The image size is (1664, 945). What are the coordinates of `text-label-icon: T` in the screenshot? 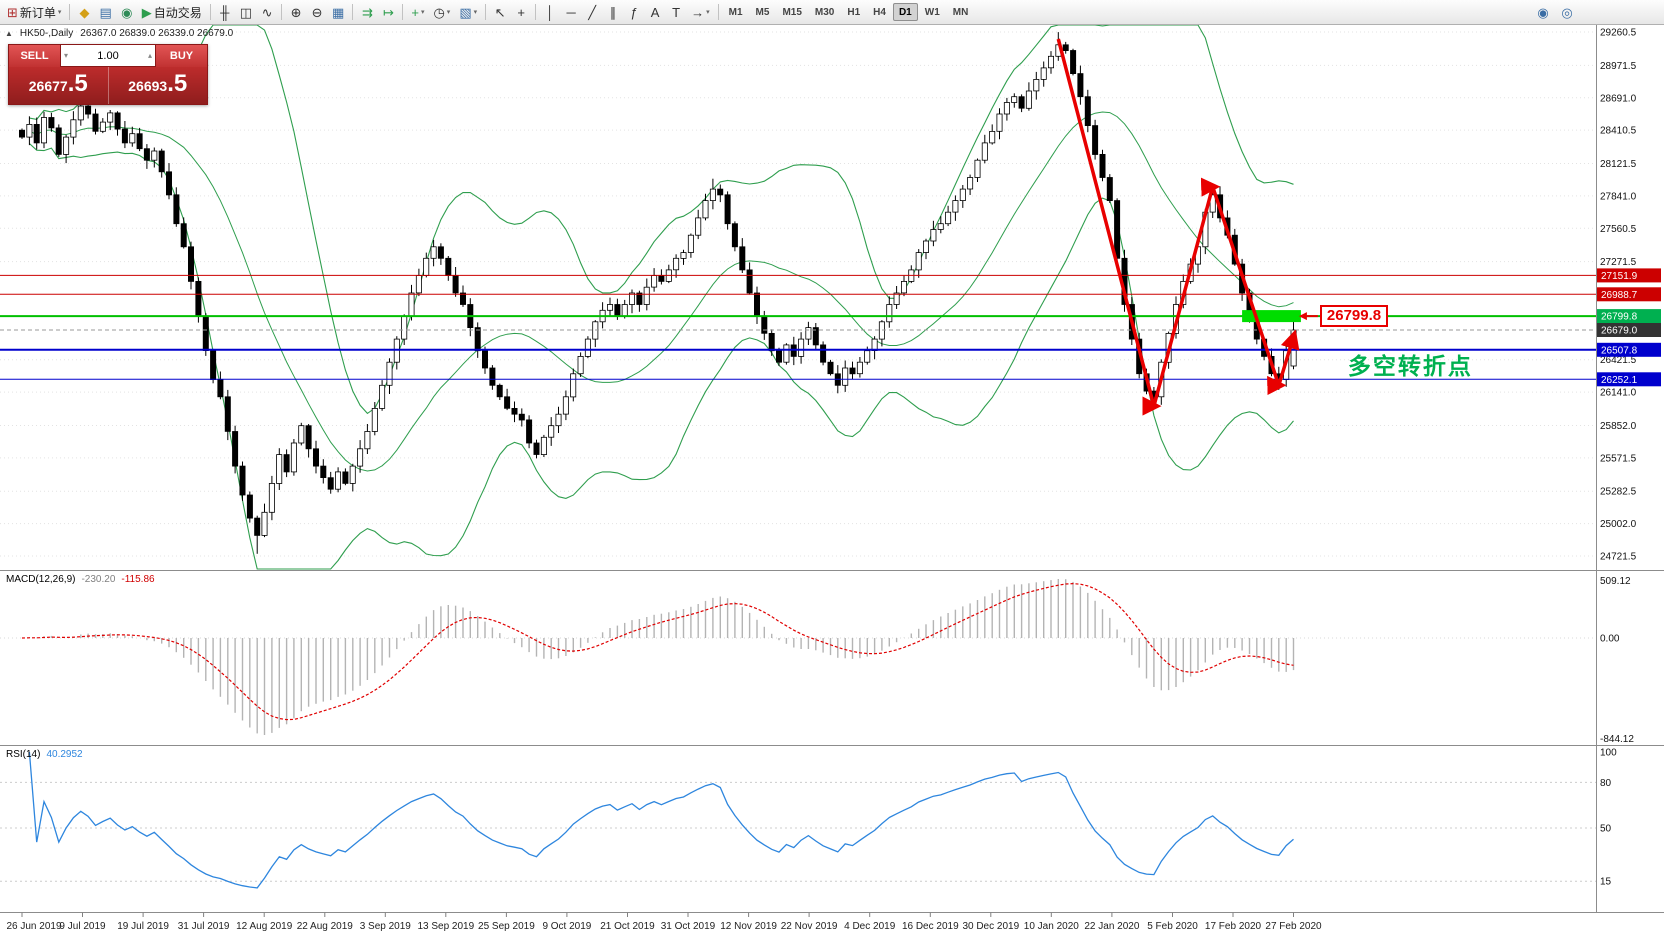 It's located at (676, 12).